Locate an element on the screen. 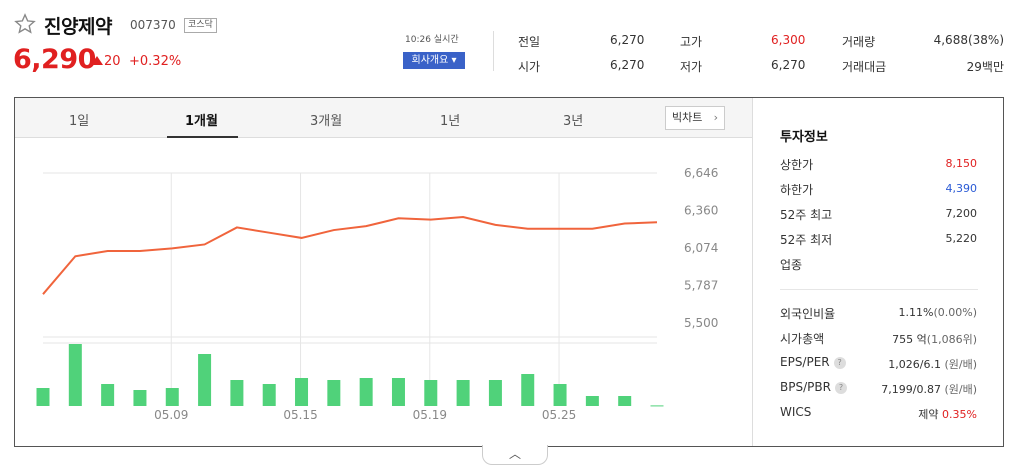  foreign-ratio-label: 외국인비율 is located at coordinates (808, 314).